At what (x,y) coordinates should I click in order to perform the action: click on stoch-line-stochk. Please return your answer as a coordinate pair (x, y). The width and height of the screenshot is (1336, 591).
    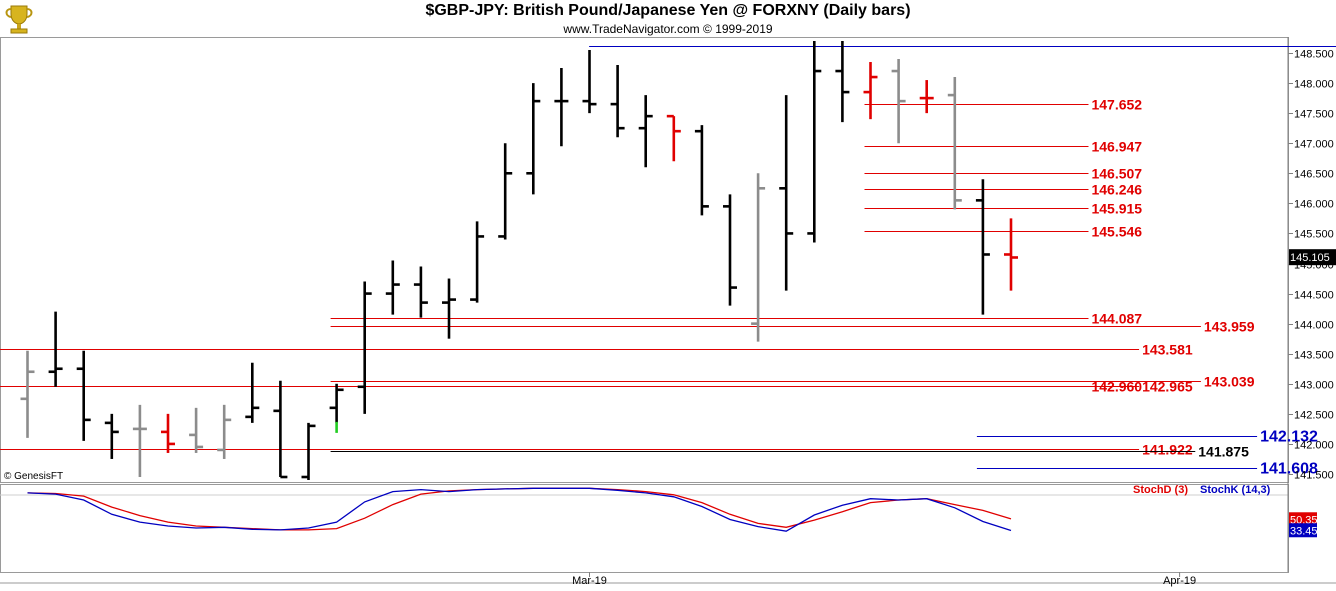
    Looking at the image, I should click on (519, 509).